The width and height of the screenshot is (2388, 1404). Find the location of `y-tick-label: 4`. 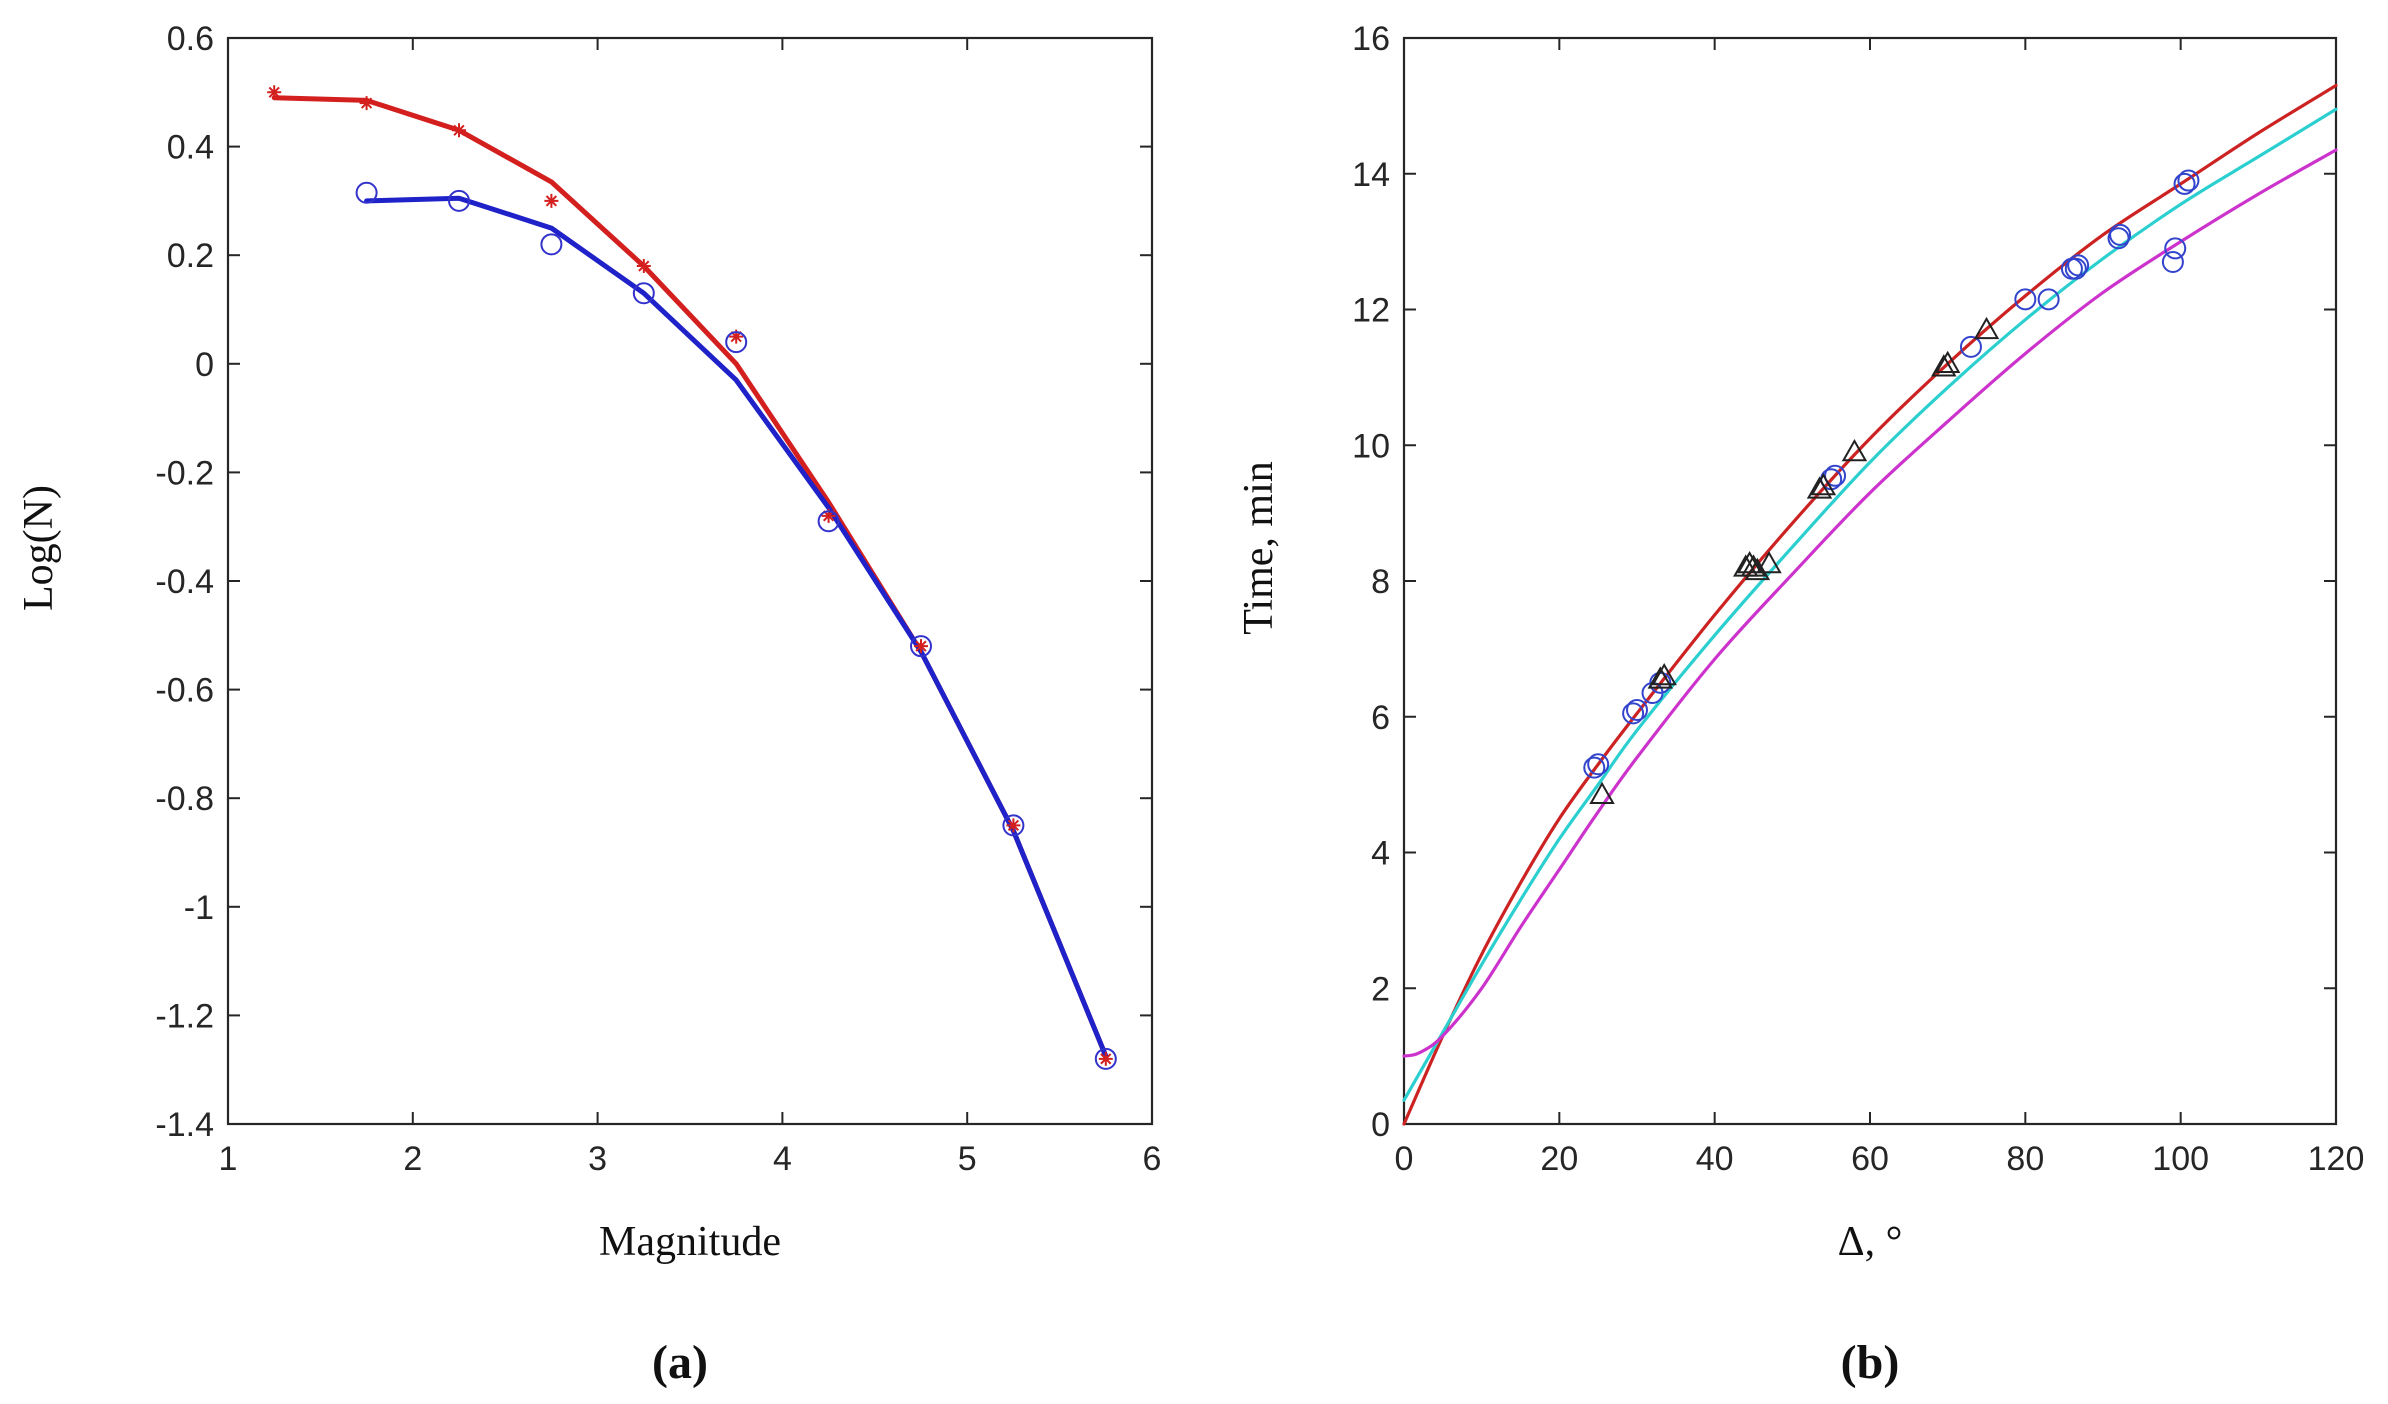

y-tick-label: 4 is located at coordinates (1380, 854).